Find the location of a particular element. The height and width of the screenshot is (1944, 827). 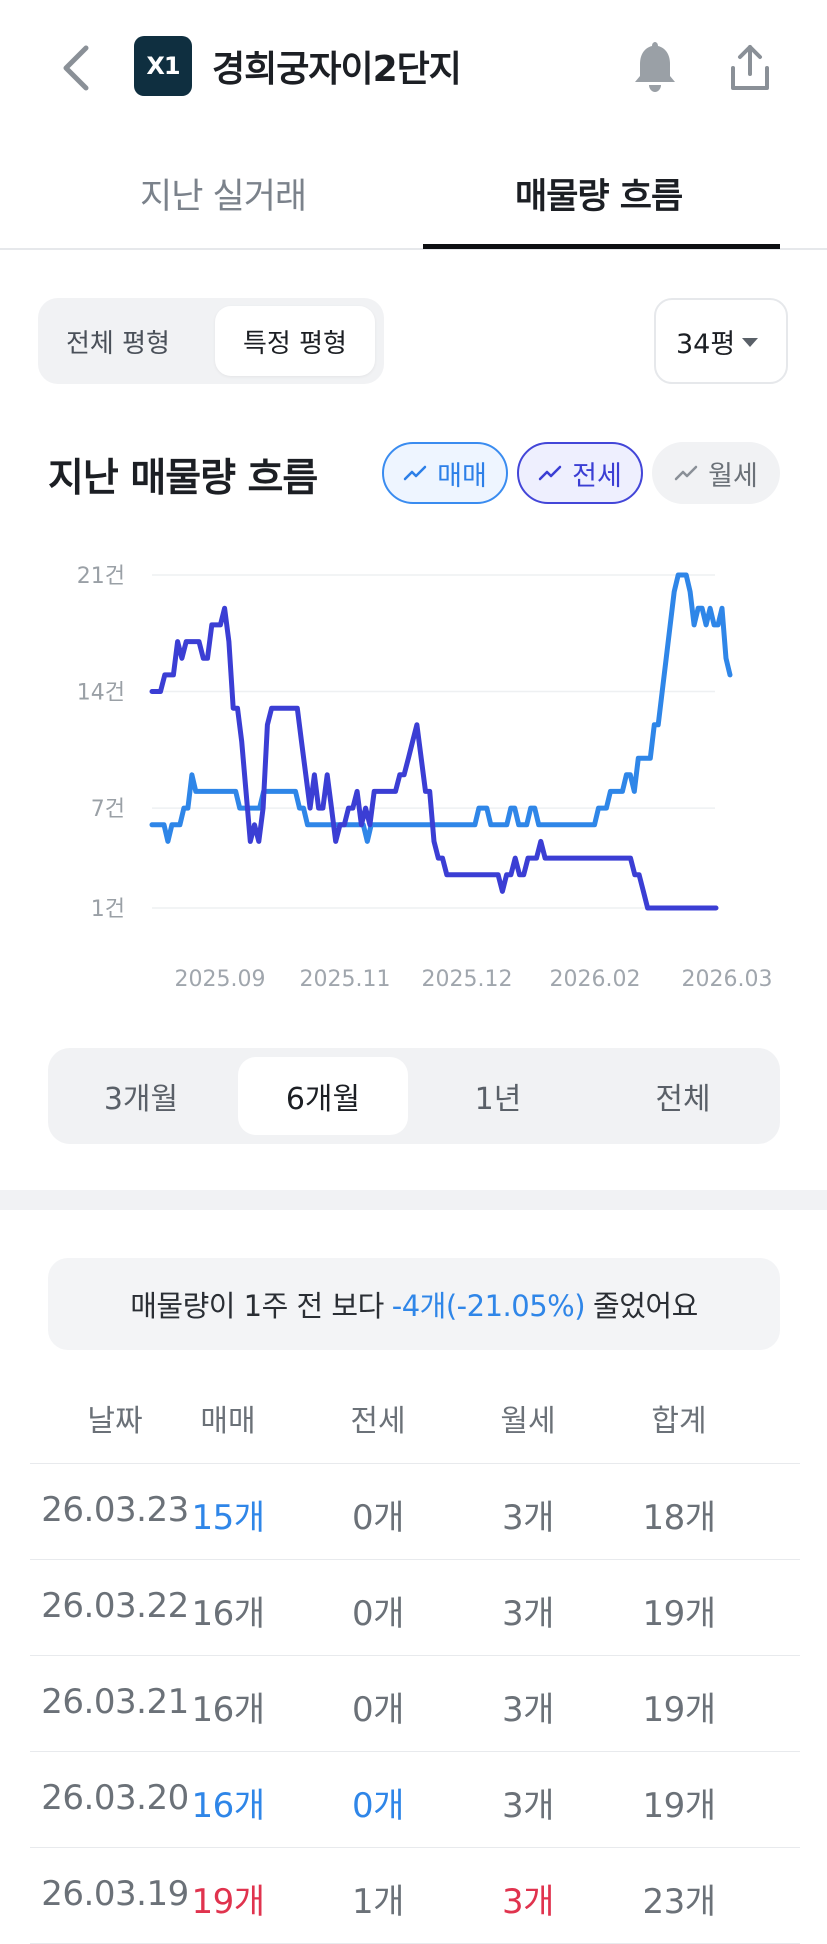

table-row: 26.03.19 19개 1개 3개 23개 is located at coordinates (415, 1896).